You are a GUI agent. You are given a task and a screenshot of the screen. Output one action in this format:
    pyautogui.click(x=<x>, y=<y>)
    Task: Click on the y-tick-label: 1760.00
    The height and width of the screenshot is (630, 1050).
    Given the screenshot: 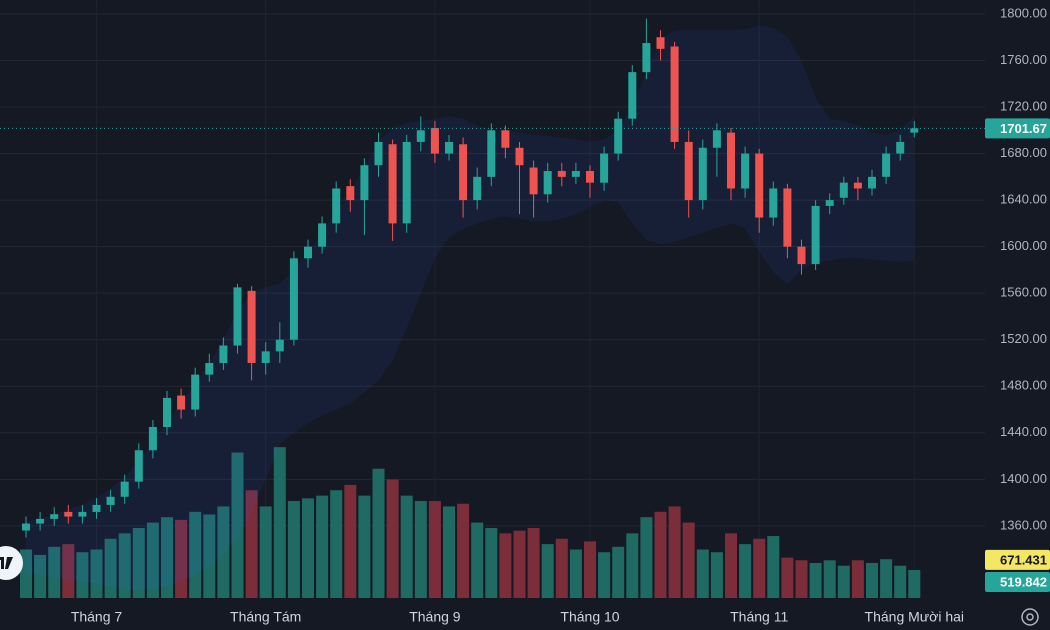 What is the action you would take?
    pyautogui.click(x=1023, y=59)
    